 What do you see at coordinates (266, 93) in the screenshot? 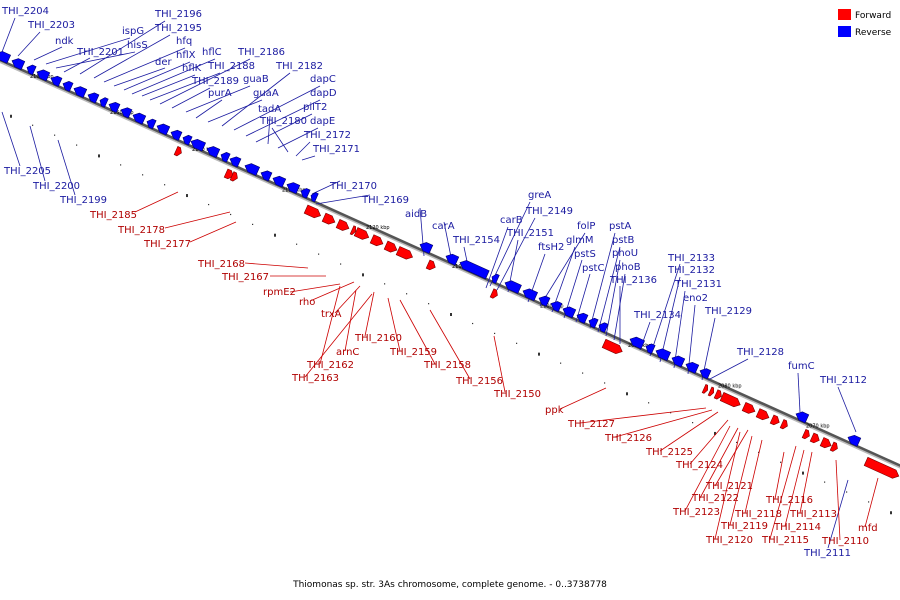
I see `gene-label: guaA` at bounding box center [266, 93].